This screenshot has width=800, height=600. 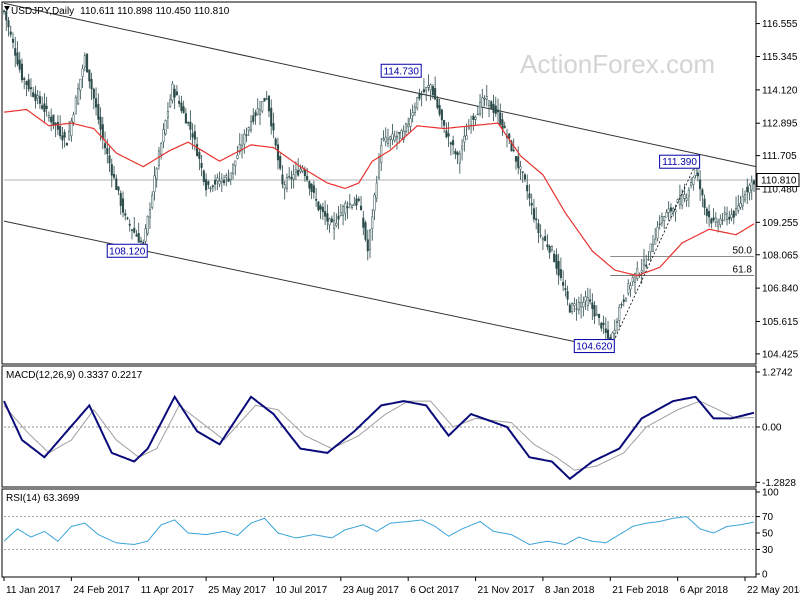 I want to click on y-tick-label: 0, so click(x=765, y=575).